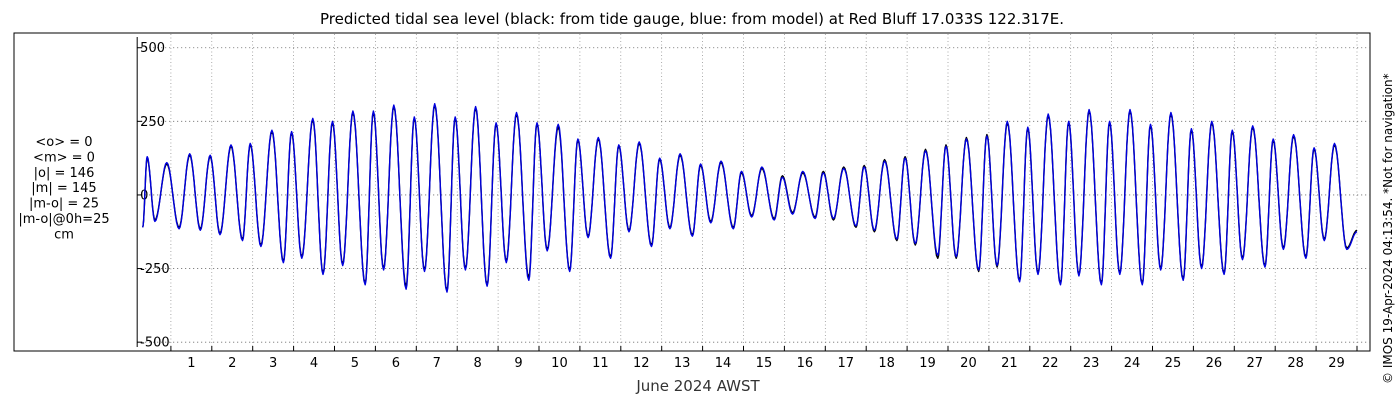  I want to click on stat-line: <m> = 0, so click(64, 157).